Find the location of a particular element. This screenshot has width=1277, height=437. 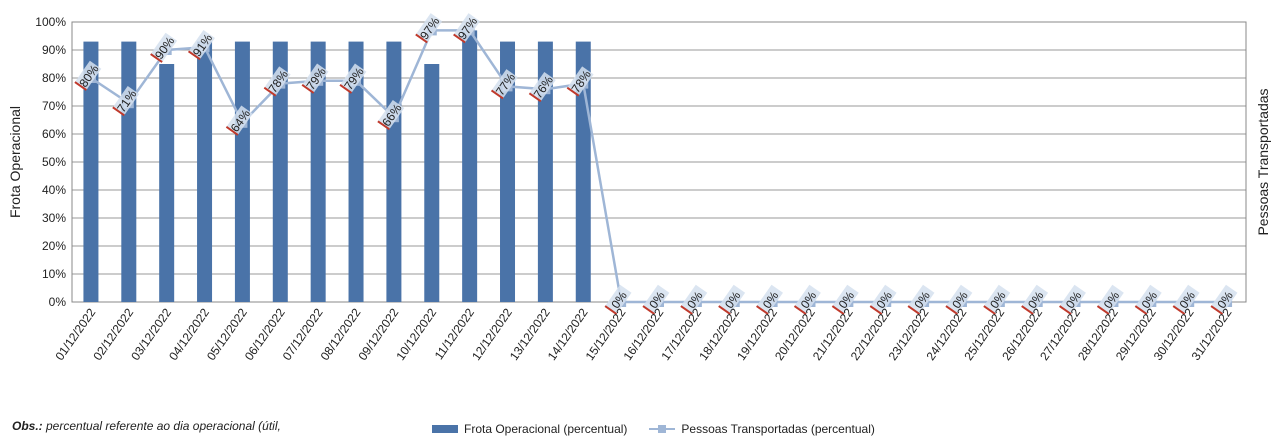

y-tick-label: 40% is located at coordinates (54, 190).